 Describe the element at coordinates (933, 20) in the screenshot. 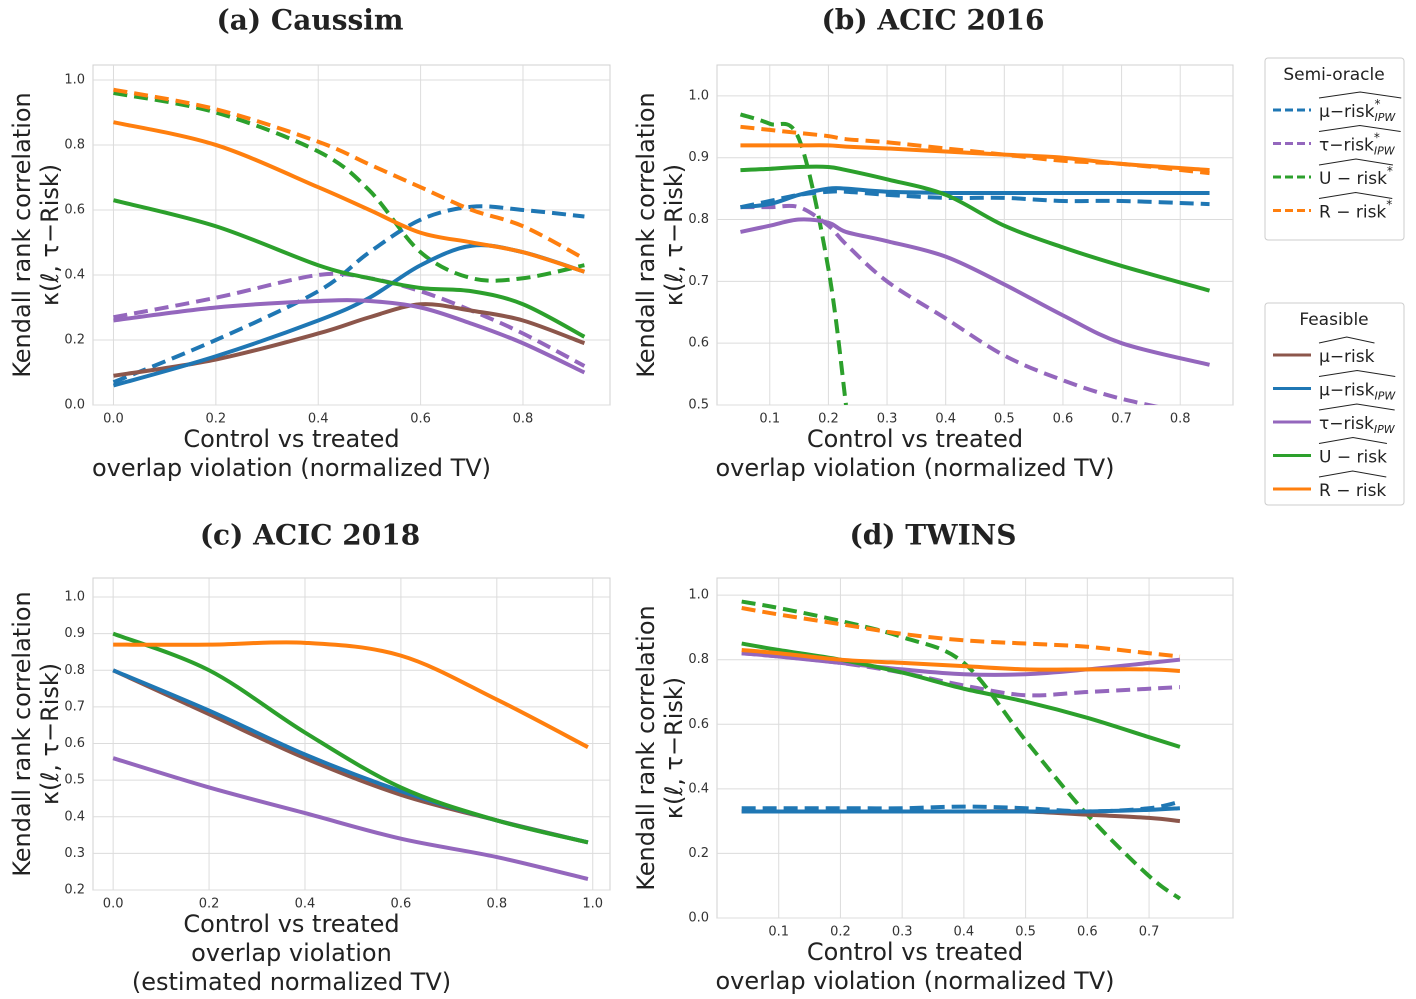

I see `chart-title: (b) ACIC 2016` at that location.